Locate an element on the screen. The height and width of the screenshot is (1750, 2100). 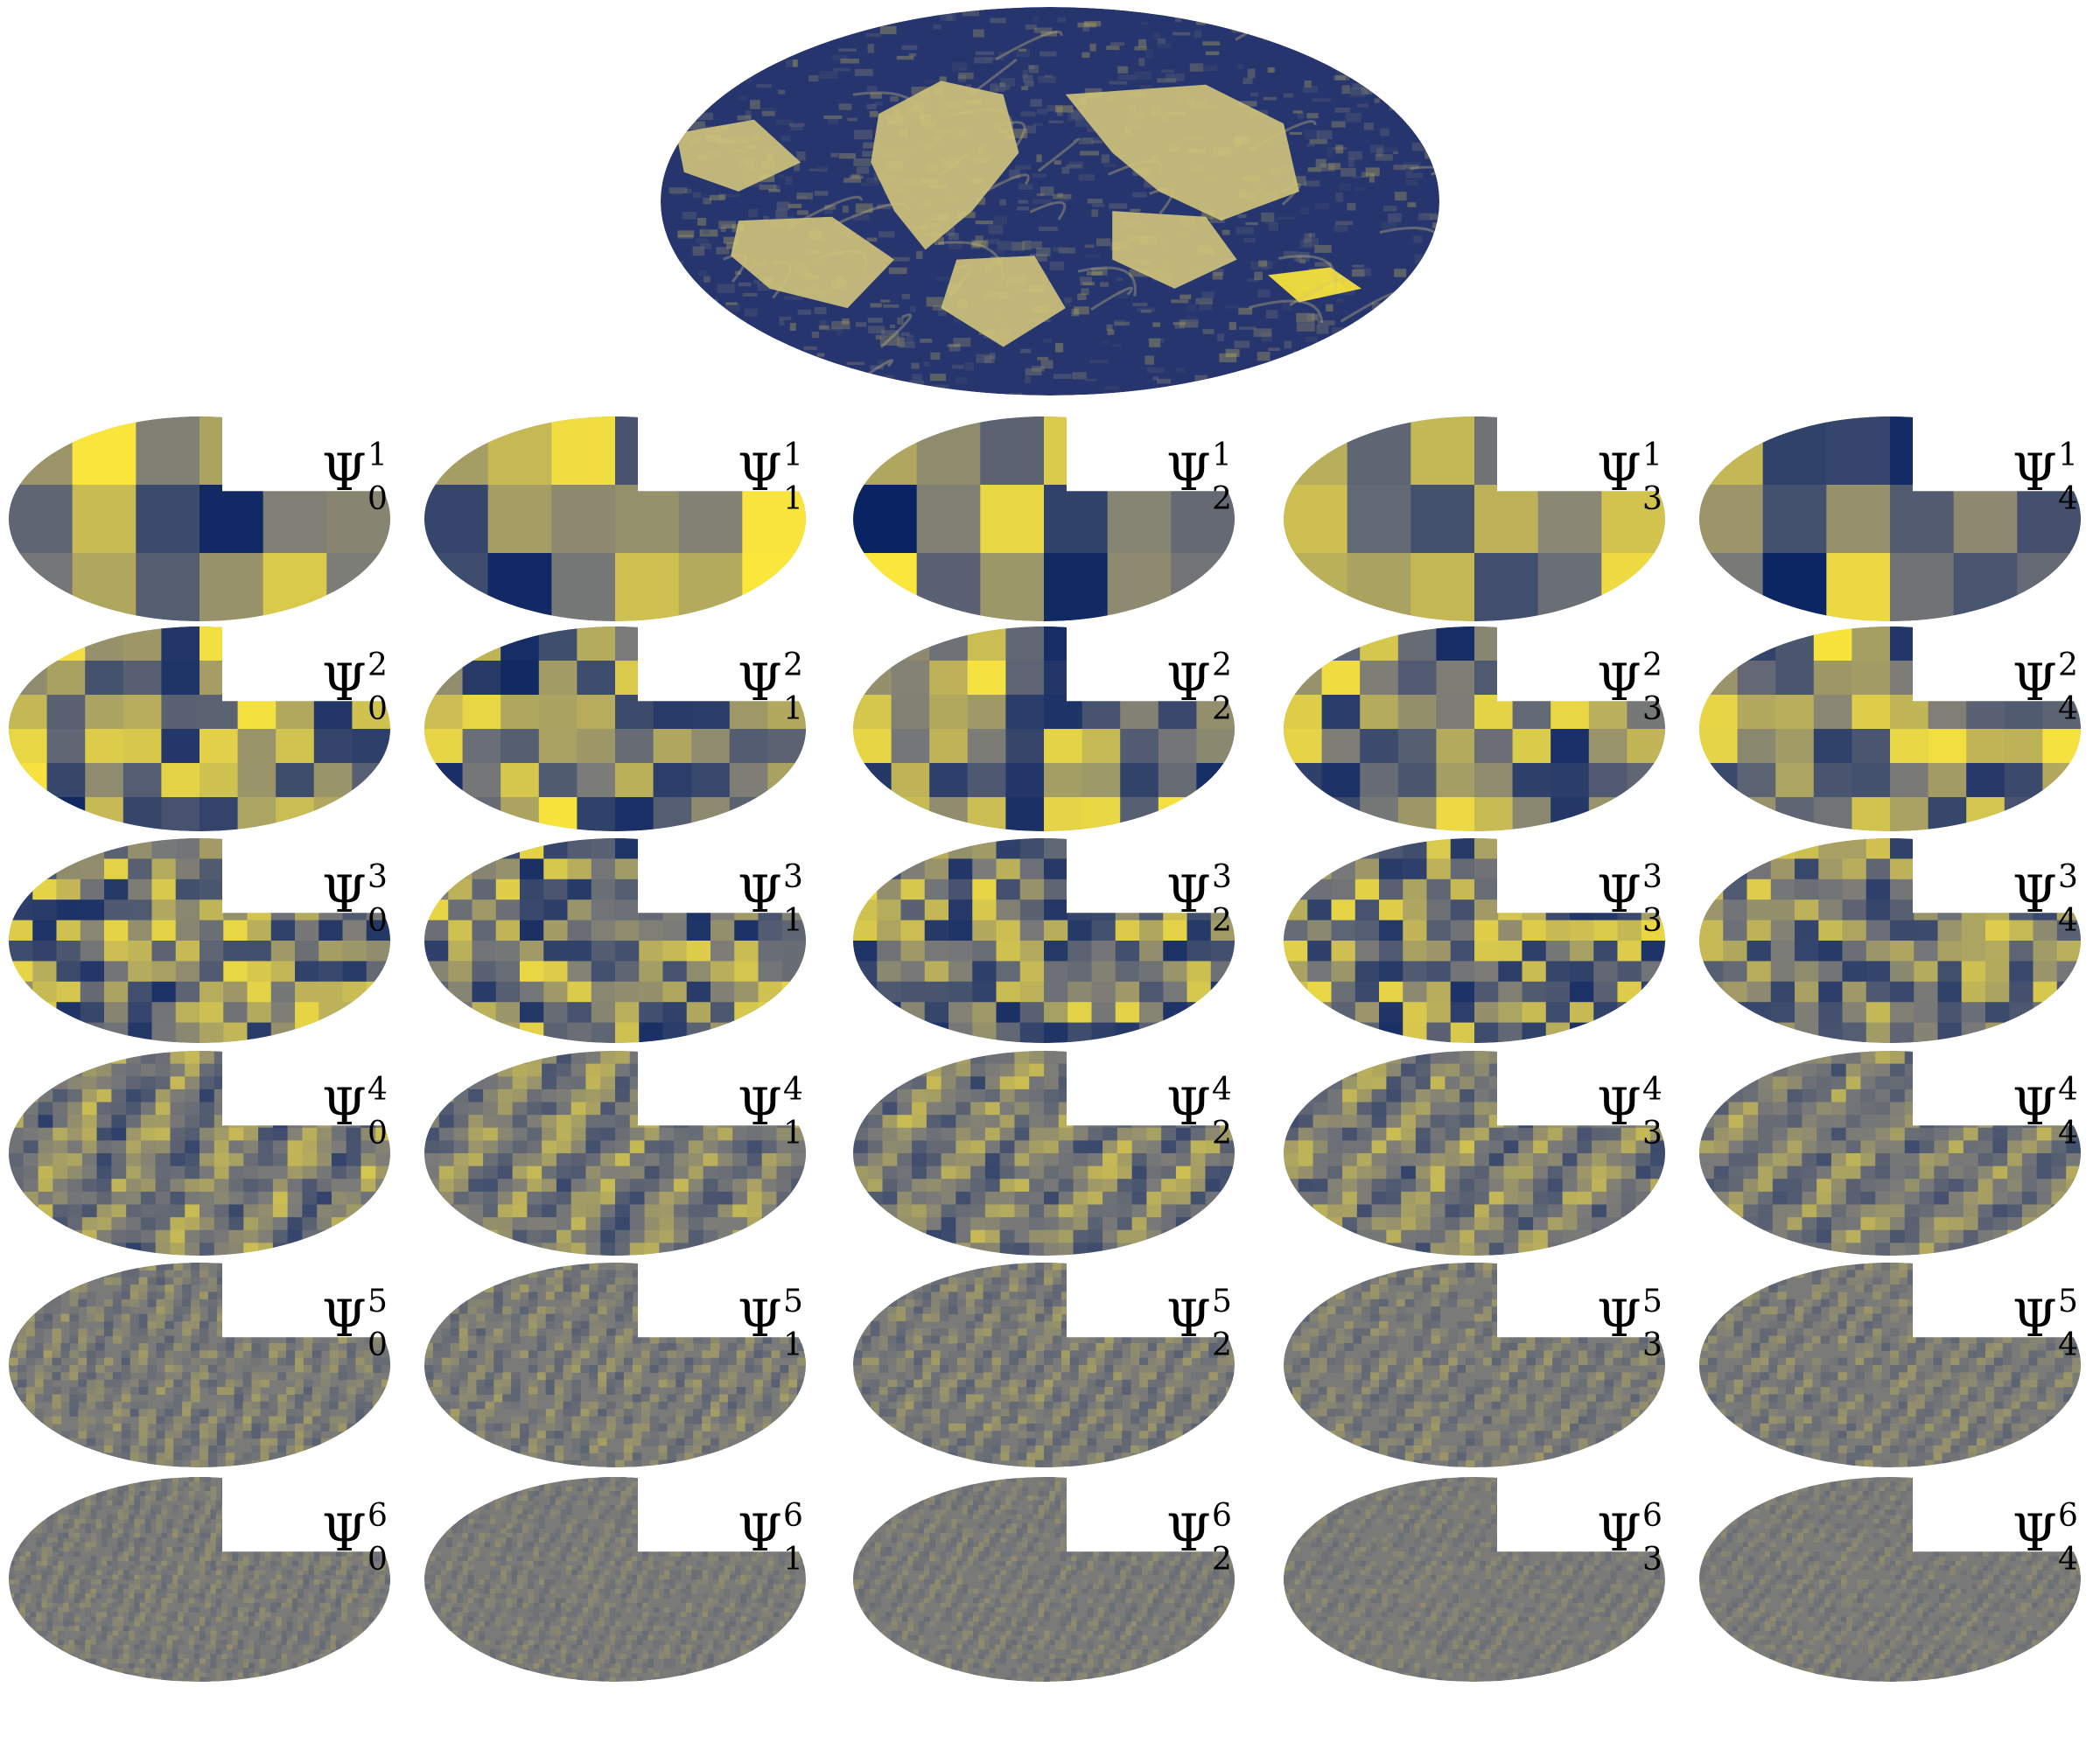
wavelet-label: Ψ2 1 is located at coordinates (770, 687).